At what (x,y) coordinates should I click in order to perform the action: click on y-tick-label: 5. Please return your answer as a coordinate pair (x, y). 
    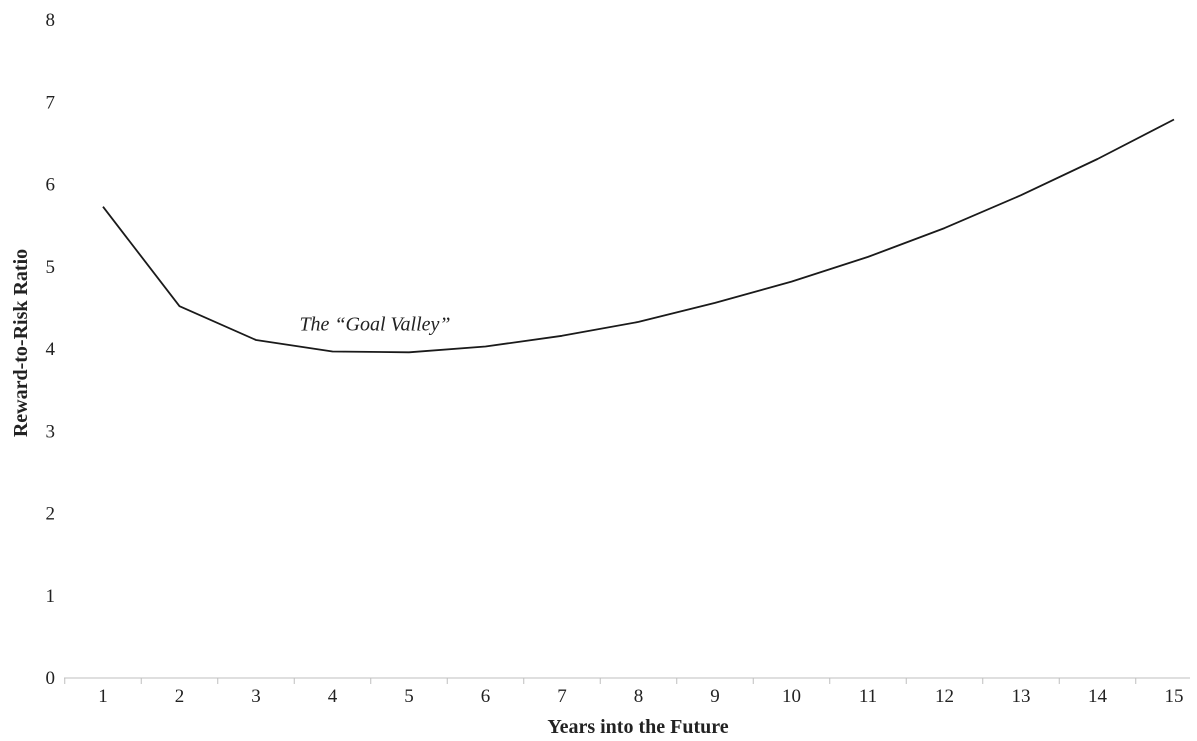
    Looking at the image, I should click on (51, 267).